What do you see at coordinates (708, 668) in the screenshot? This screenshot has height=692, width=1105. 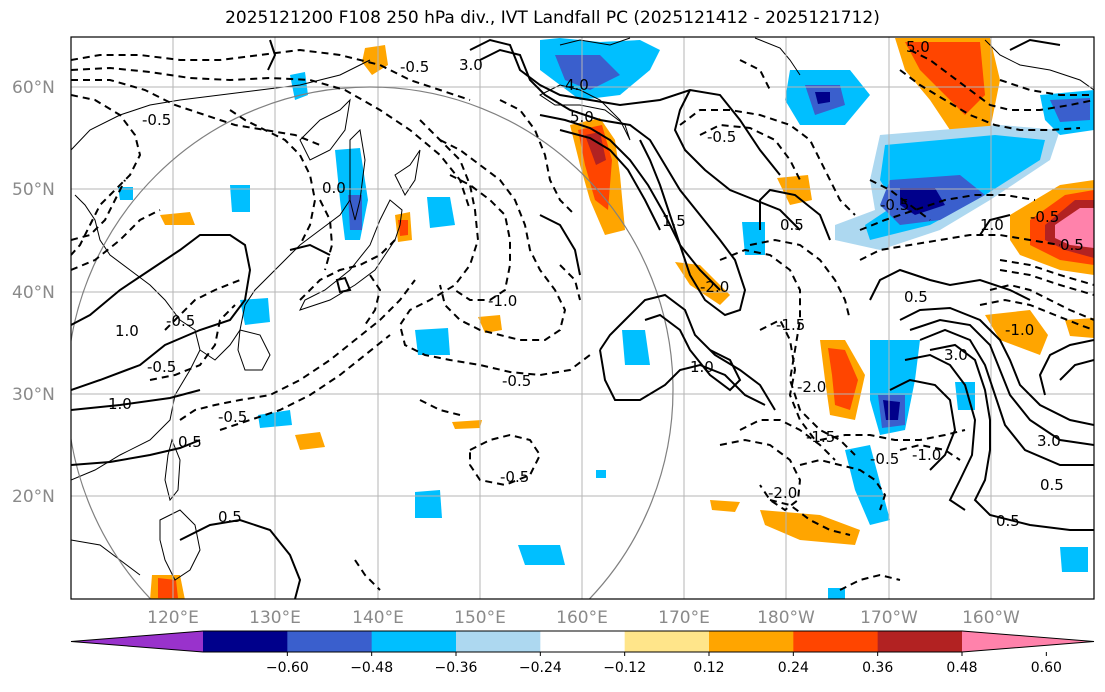 I see `colorbar-tick-label: 0.12` at bounding box center [708, 668].